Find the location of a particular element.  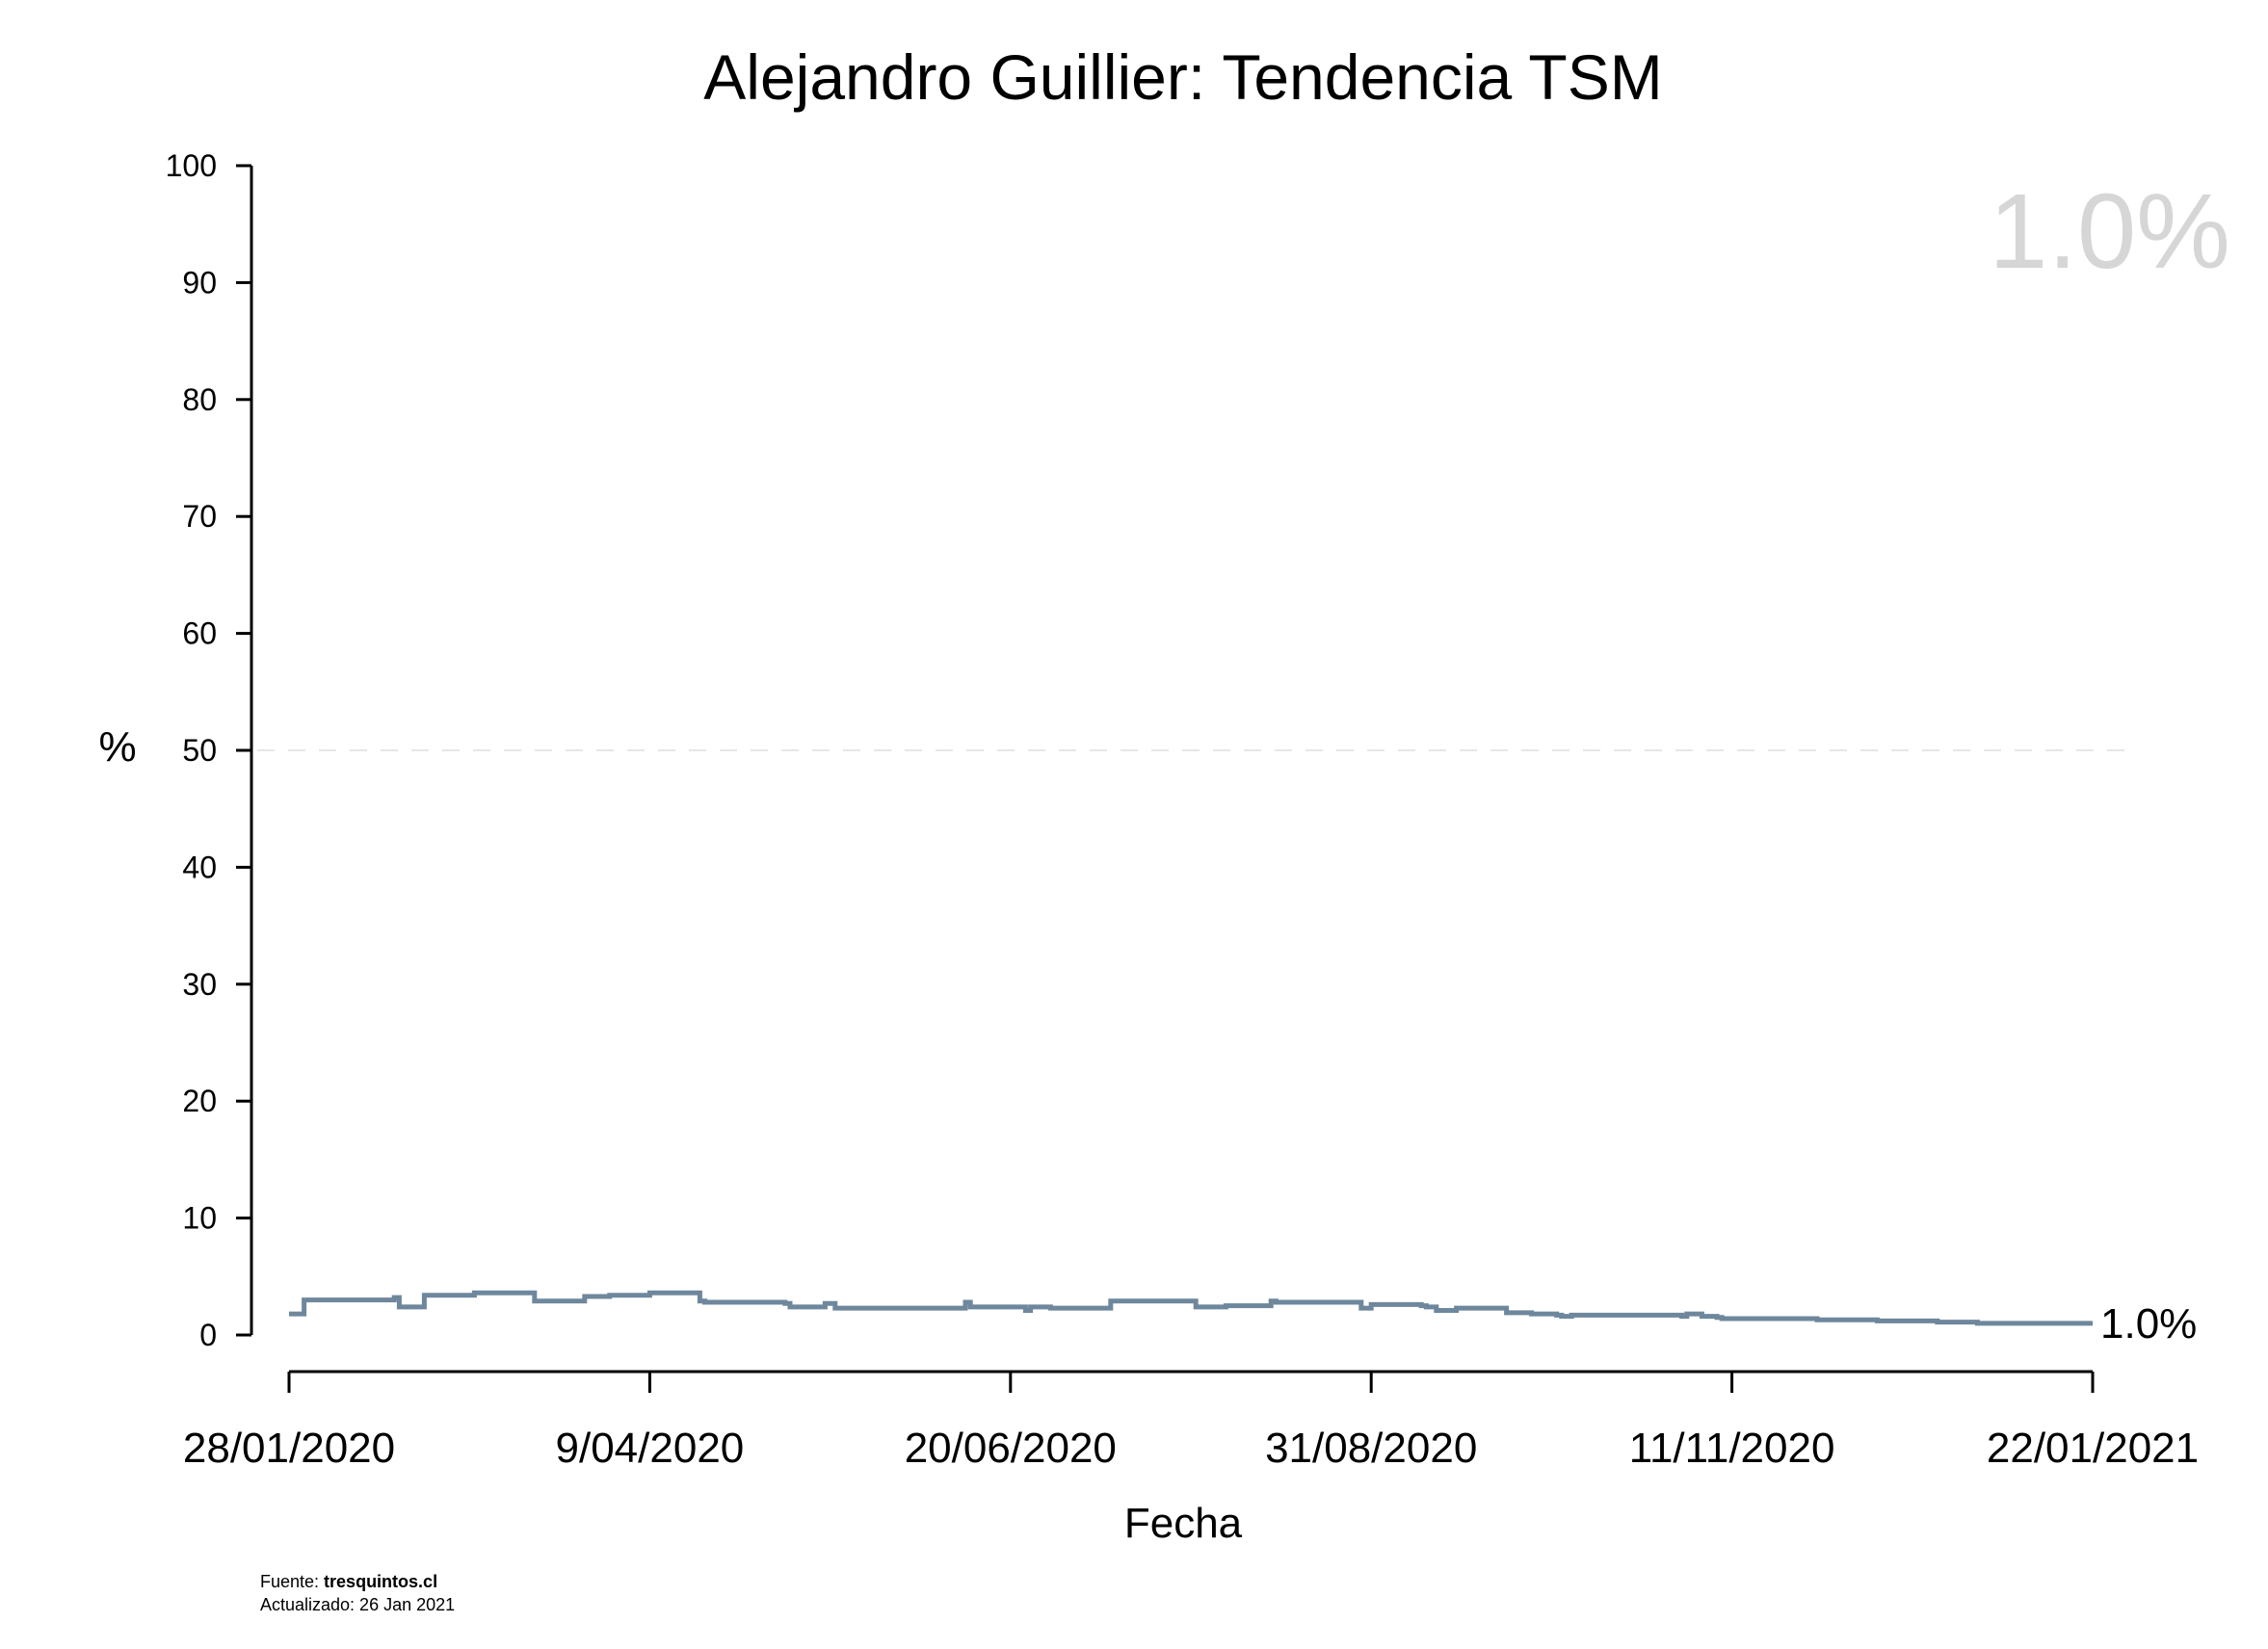

y-tick-label: 20 is located at coordinates (199, 1101).